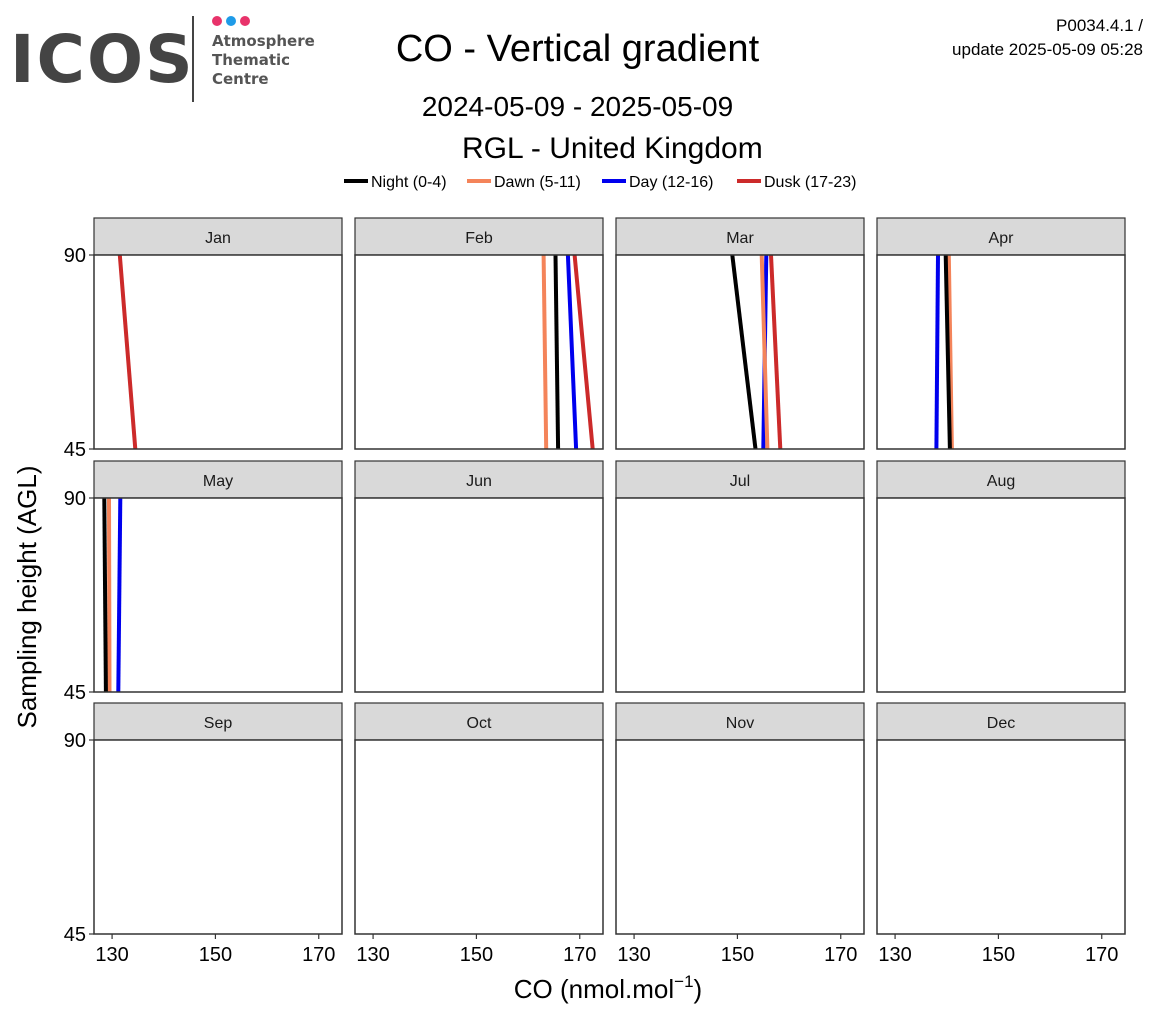 The image size is (1155, 1020). What do you see at coordinates (698, 989) in the screenshot?
I see `x-axis-title-suffix: )` at bounding box center [698, 989].